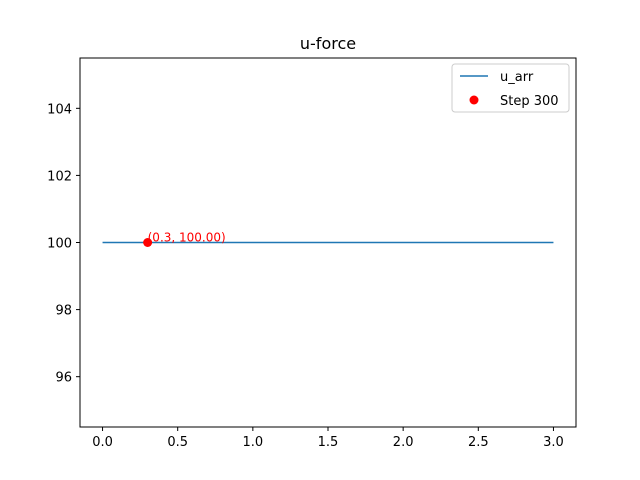  Describe the element at coordinates (102, 442) in the screenshot. I see `x-tick-label: 0.0` at that location.